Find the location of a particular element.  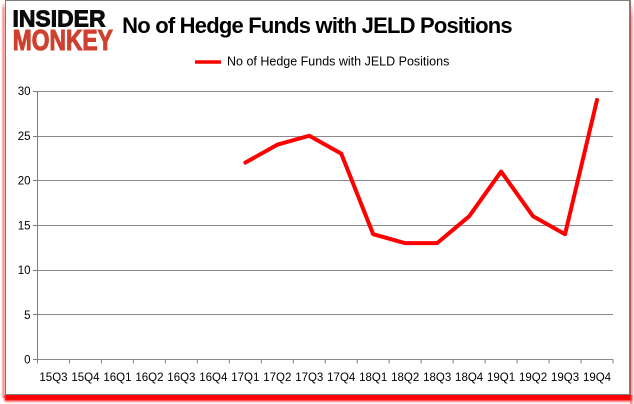

svg-text: 30 is located at coordinates (24, 92).